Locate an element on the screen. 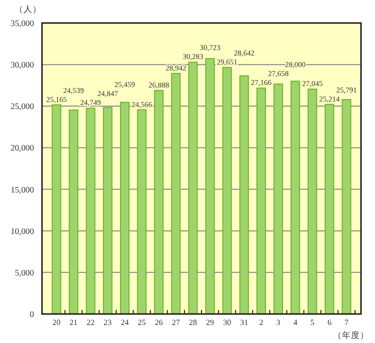  x-tick-label: 23 is located at coordinates (108, 322).